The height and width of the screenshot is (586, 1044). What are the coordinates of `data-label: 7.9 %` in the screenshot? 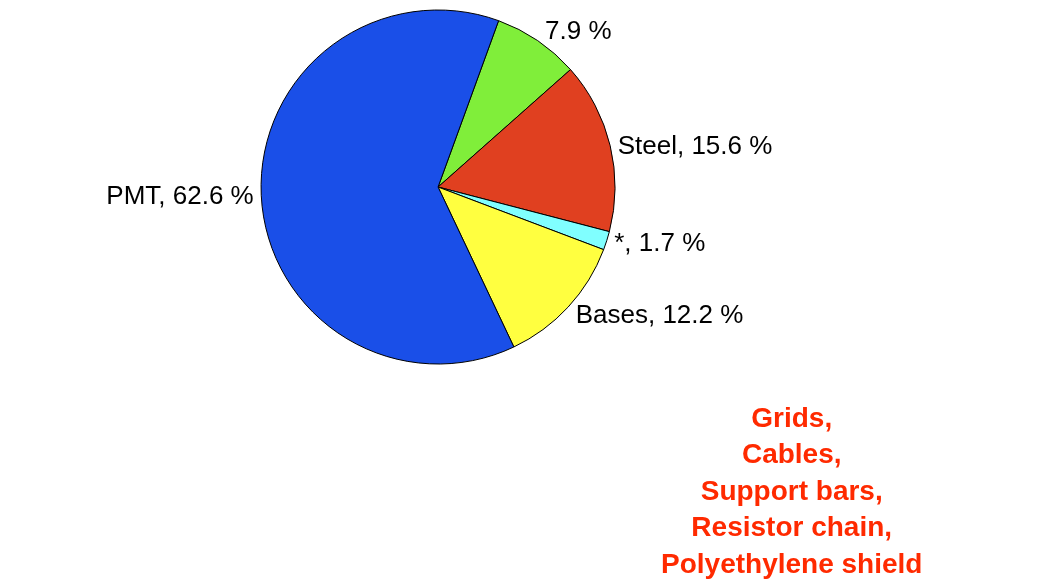 It's located at (578, 30).